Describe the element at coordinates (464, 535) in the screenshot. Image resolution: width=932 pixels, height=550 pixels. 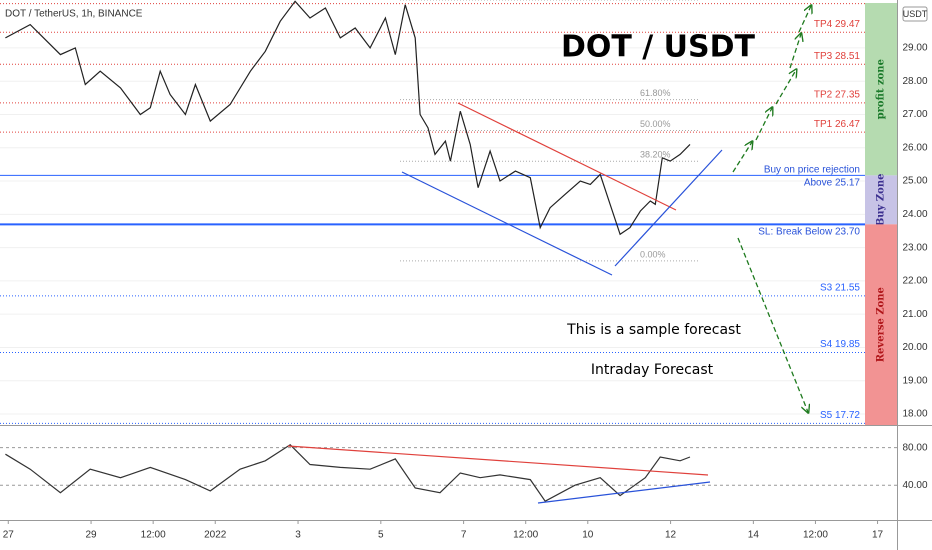
I see `x-tick-label: 7` at that location.